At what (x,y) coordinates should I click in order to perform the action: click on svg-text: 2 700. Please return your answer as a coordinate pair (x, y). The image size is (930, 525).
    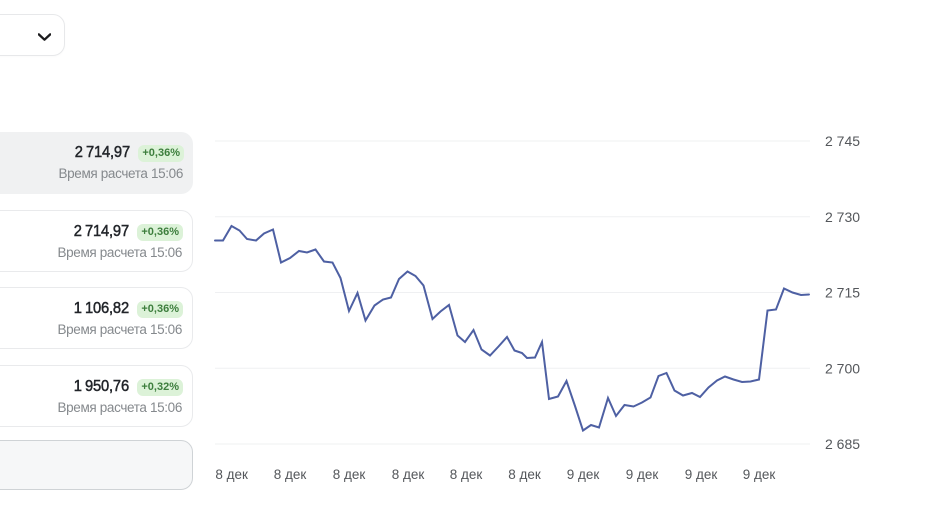
    Looking at the image, I should click on (842, 368).